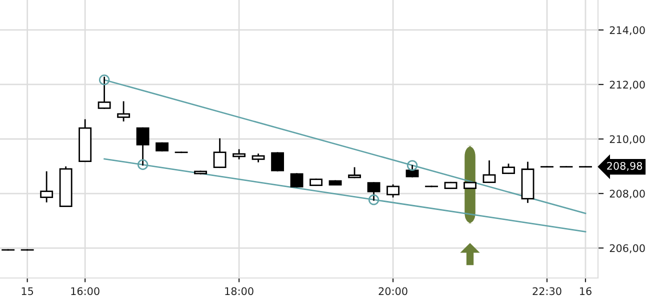 The width and height of the screenshot is (650, 300). I want to click on x-tick-label: 16, so click(586, 291).